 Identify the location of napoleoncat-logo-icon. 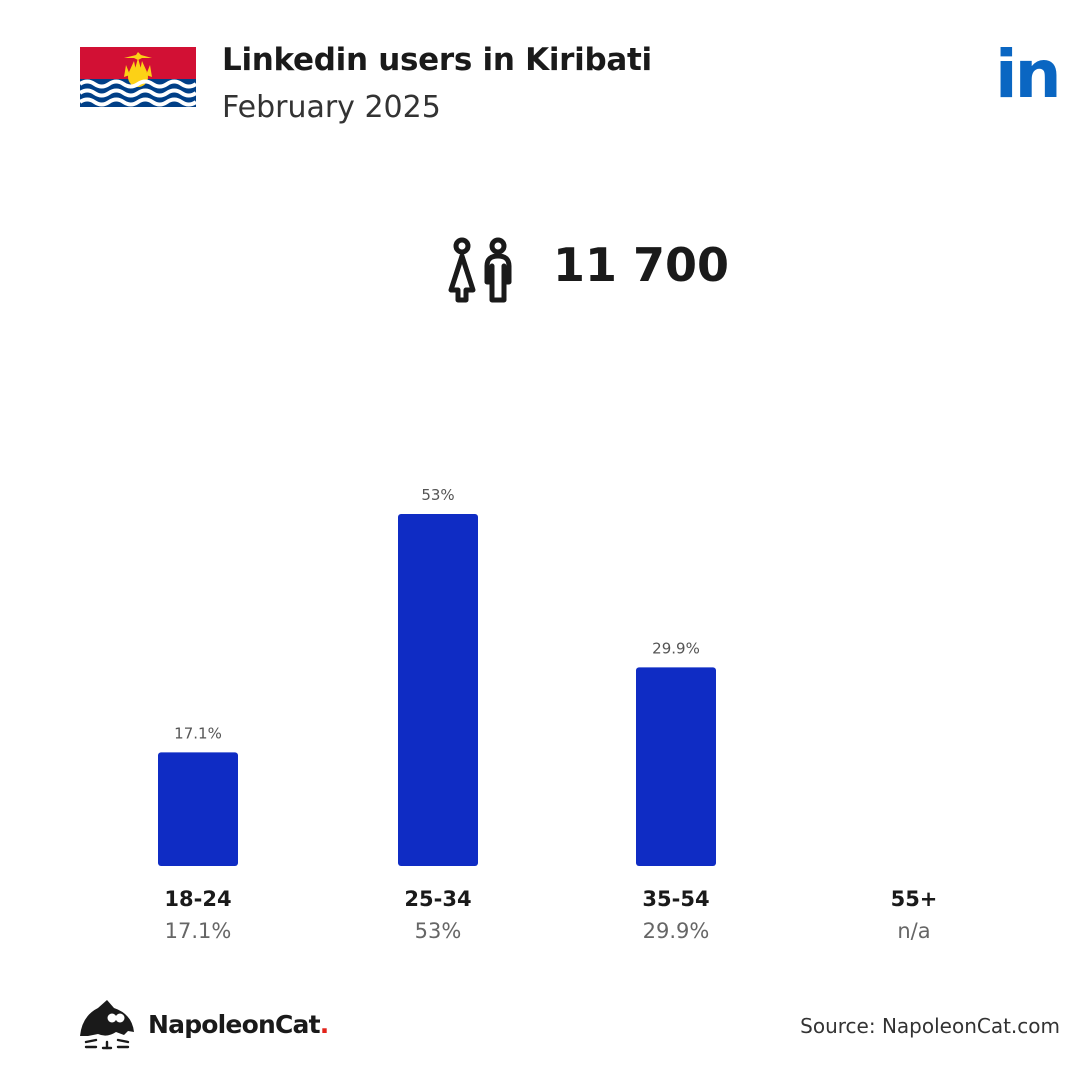
(107, 1025).